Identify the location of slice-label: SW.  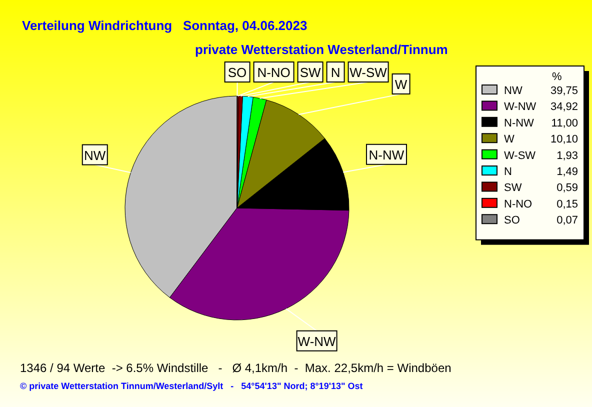
(311, 72).